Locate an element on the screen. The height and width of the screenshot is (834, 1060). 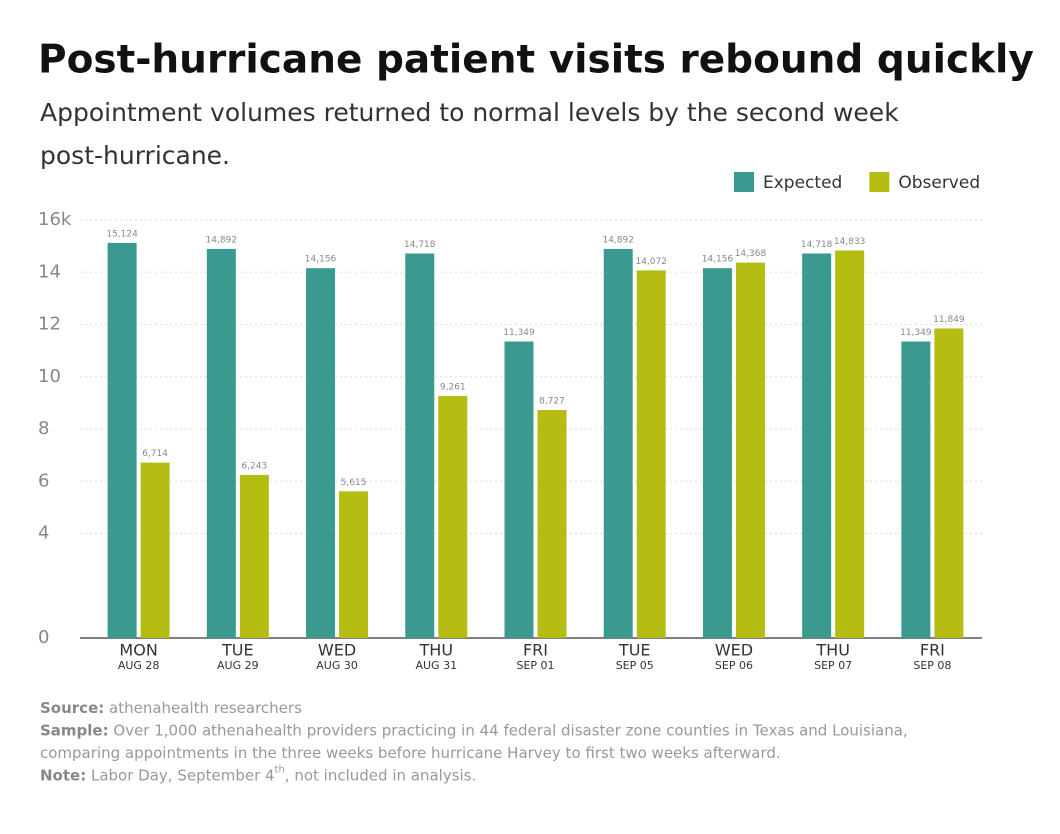
y-tick-label: 12 is located at coordinates (49, 324).